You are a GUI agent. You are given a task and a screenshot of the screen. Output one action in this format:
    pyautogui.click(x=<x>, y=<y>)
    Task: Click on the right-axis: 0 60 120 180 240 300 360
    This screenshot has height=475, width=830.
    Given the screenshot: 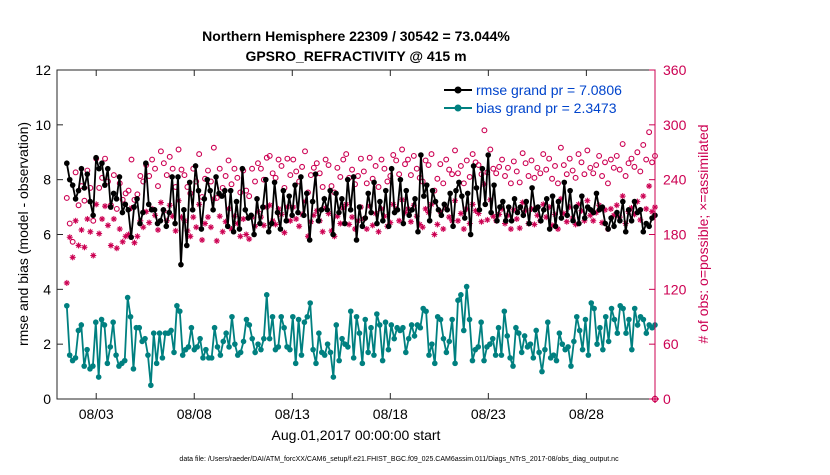 What is the action you would take?
    pyautogui.click(x=668, y=234)
    